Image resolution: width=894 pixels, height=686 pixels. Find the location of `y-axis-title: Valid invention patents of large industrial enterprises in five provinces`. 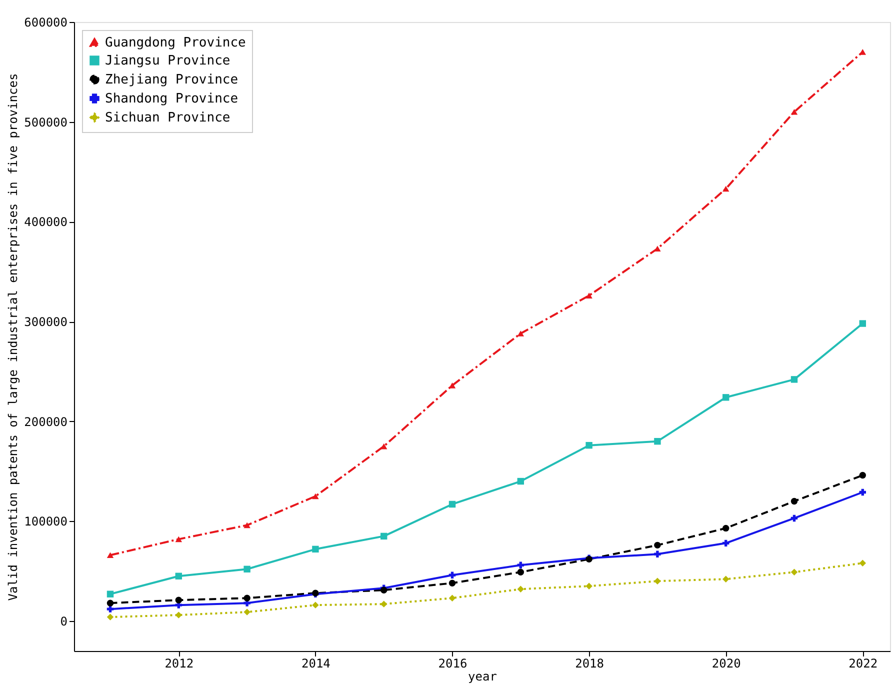

y-axis-title: Valid invention patents of large industrial enterprises in five provinces is located at coordinates (13, 337).